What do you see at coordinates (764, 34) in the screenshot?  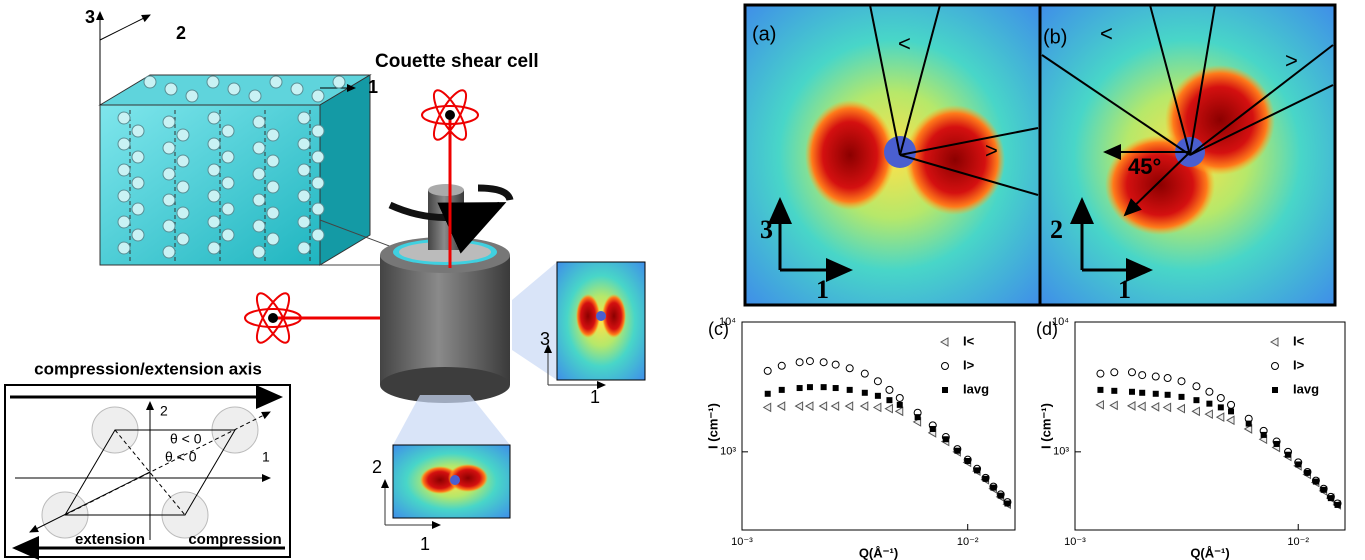 I see `panel-label: (a)` at bounding box center [764, 34].